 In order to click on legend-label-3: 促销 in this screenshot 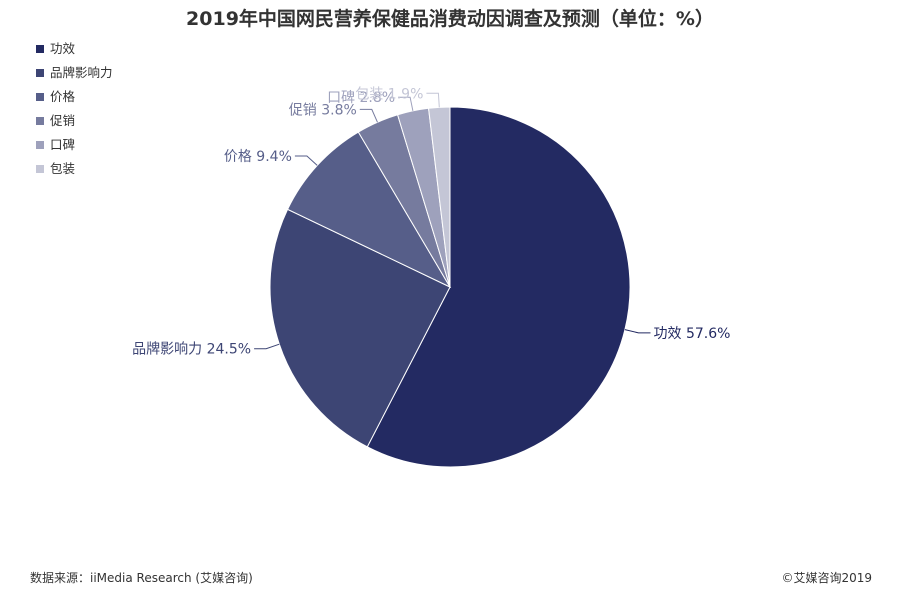, I will do `click(62, 120)`.